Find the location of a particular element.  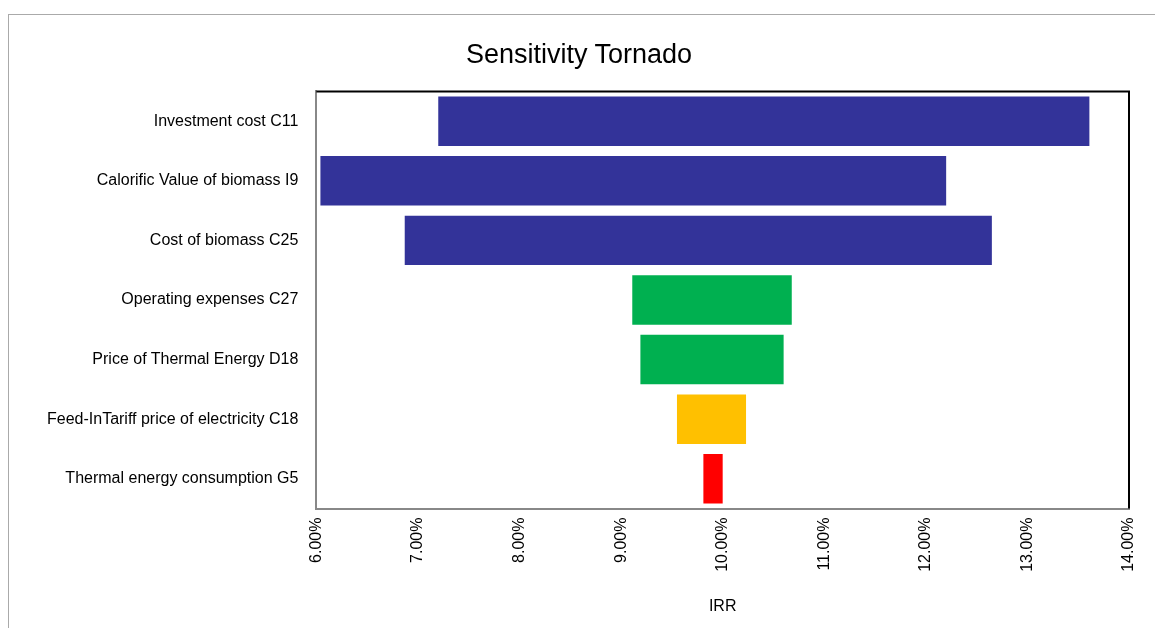

y-tick-label: Calorific Value of biomass I9 is located at coordinates (197, 180).